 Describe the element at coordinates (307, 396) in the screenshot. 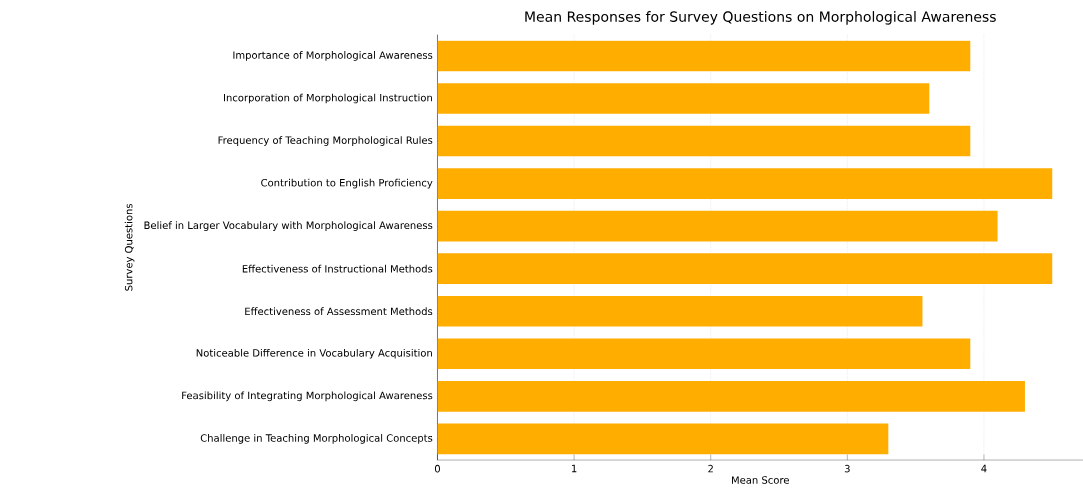

I see `y-tick-label: Feasibility of Integrating Morphological Awareness` at that location.